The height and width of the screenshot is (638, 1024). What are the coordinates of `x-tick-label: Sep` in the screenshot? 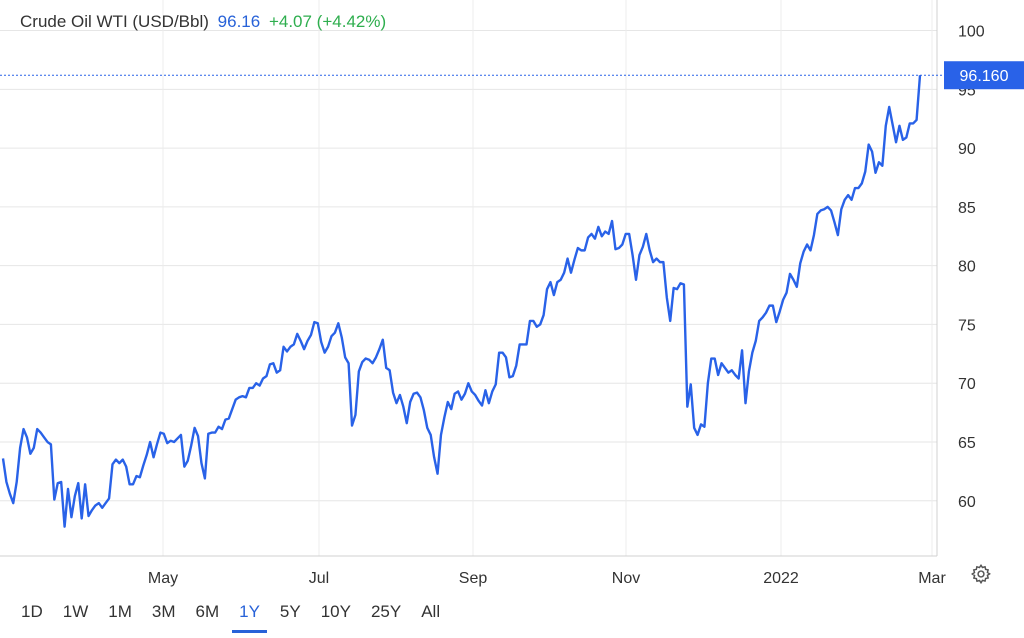 It's located at (473, 578).